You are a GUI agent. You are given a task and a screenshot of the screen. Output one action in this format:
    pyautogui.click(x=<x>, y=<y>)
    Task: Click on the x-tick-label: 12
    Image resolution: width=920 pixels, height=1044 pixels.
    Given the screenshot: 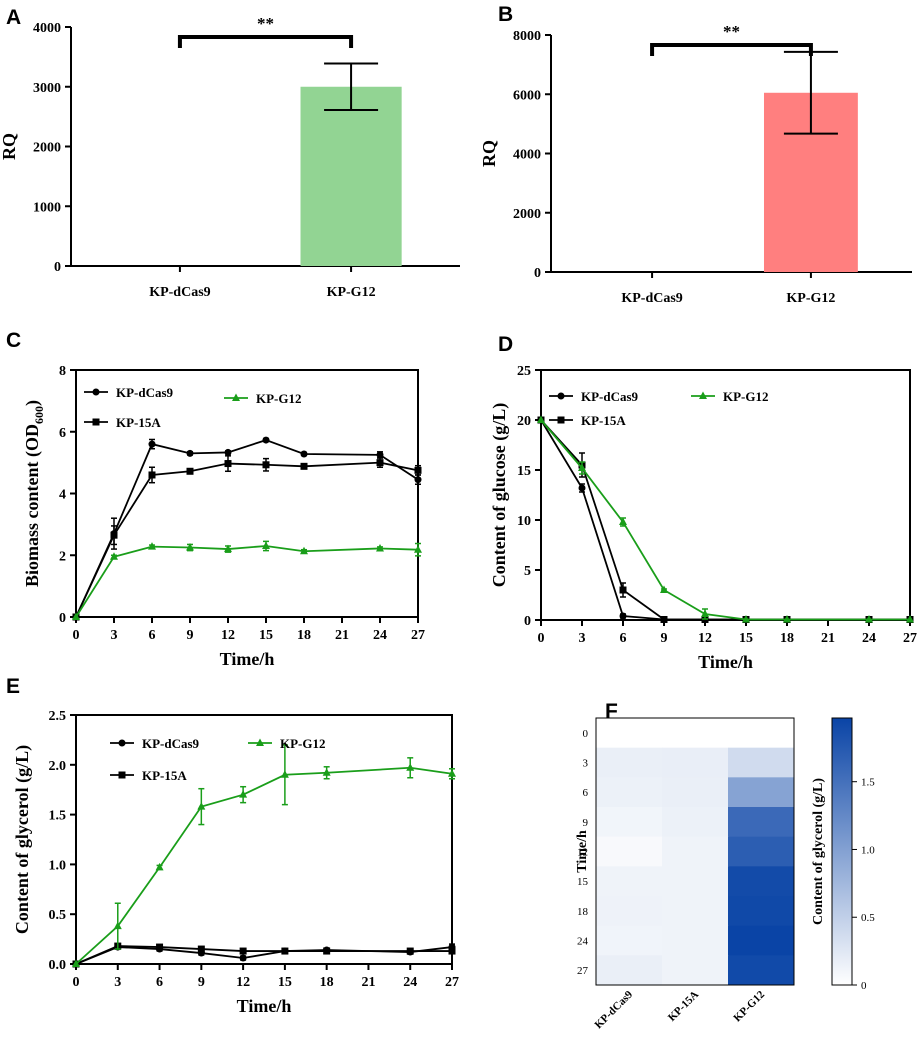 What is the action you would take?
    pyautogui.click(x=243, y=982)
    